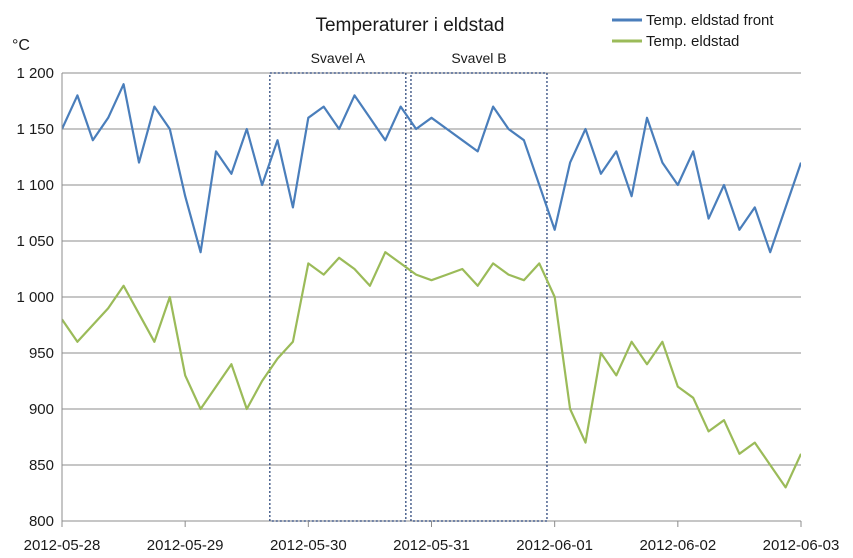  What do you see at coordinates (62, 545) in the screenshot?
I see `x-tick-label: 2012-05-28` at bounding box center [62, 545].